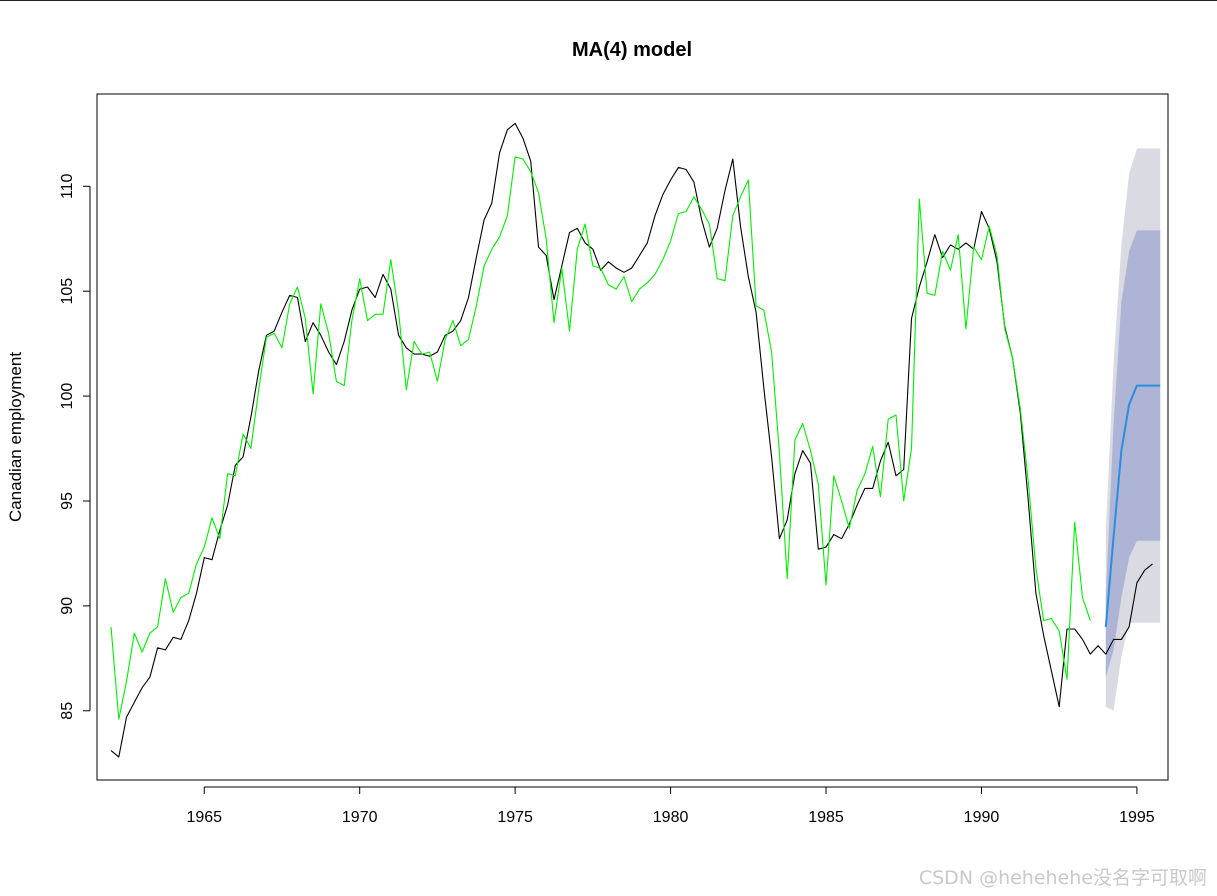  What do you see at coordinates (67, 501) in the screenshot?
I see `y-tick-label: 95` at bounding box center [67, 501].